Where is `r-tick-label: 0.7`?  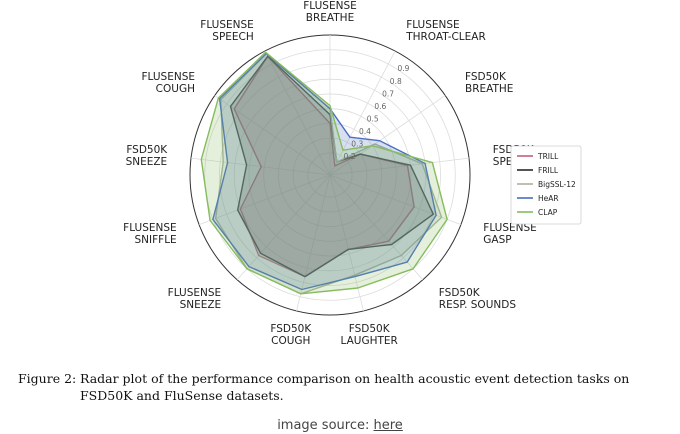
r-tick-label: 0.7 is located at coordinates (388, 93).